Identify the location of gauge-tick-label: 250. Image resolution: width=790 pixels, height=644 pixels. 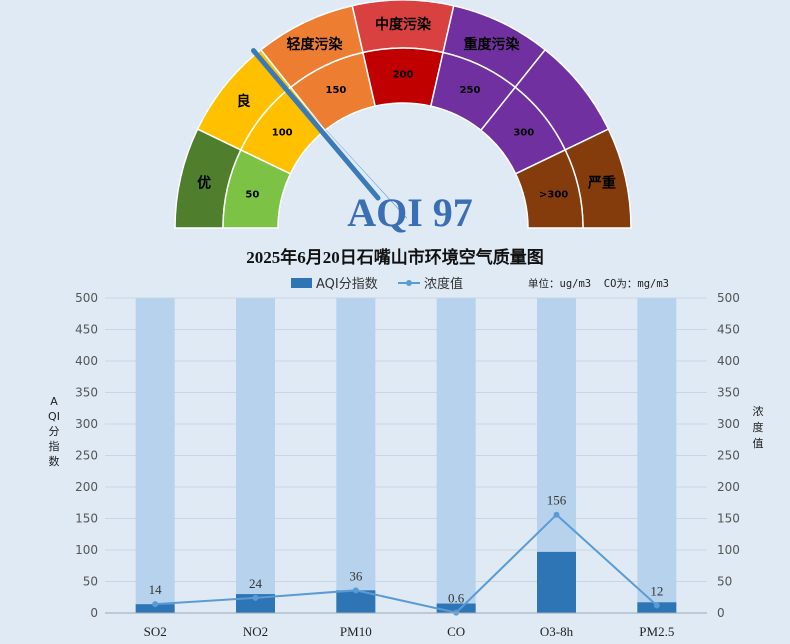
(470, 90).